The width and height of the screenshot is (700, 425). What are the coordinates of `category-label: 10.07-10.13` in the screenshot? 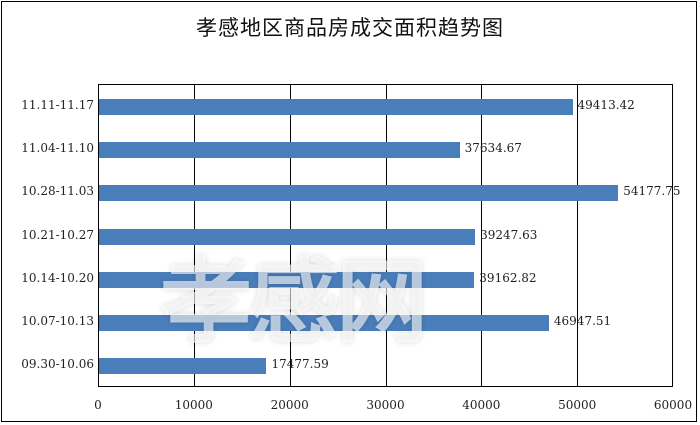 It's located at (57, 321).